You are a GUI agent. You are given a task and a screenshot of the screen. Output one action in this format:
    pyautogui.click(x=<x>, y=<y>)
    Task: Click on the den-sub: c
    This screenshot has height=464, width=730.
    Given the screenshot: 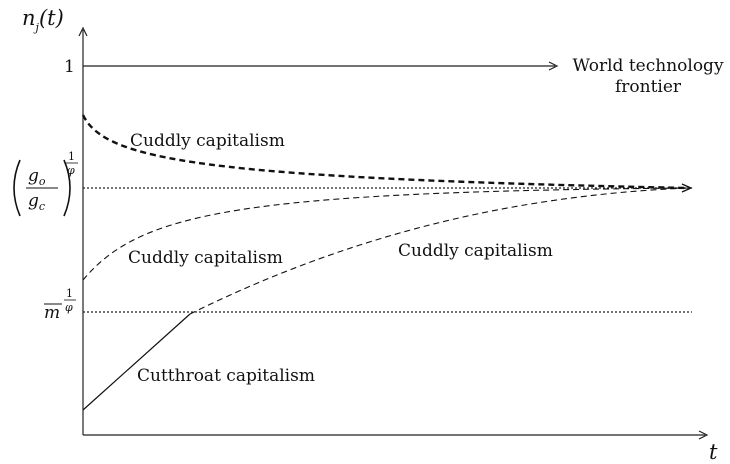 What is the action you would take?
    pyautogui.click(x=42, y=206)
    